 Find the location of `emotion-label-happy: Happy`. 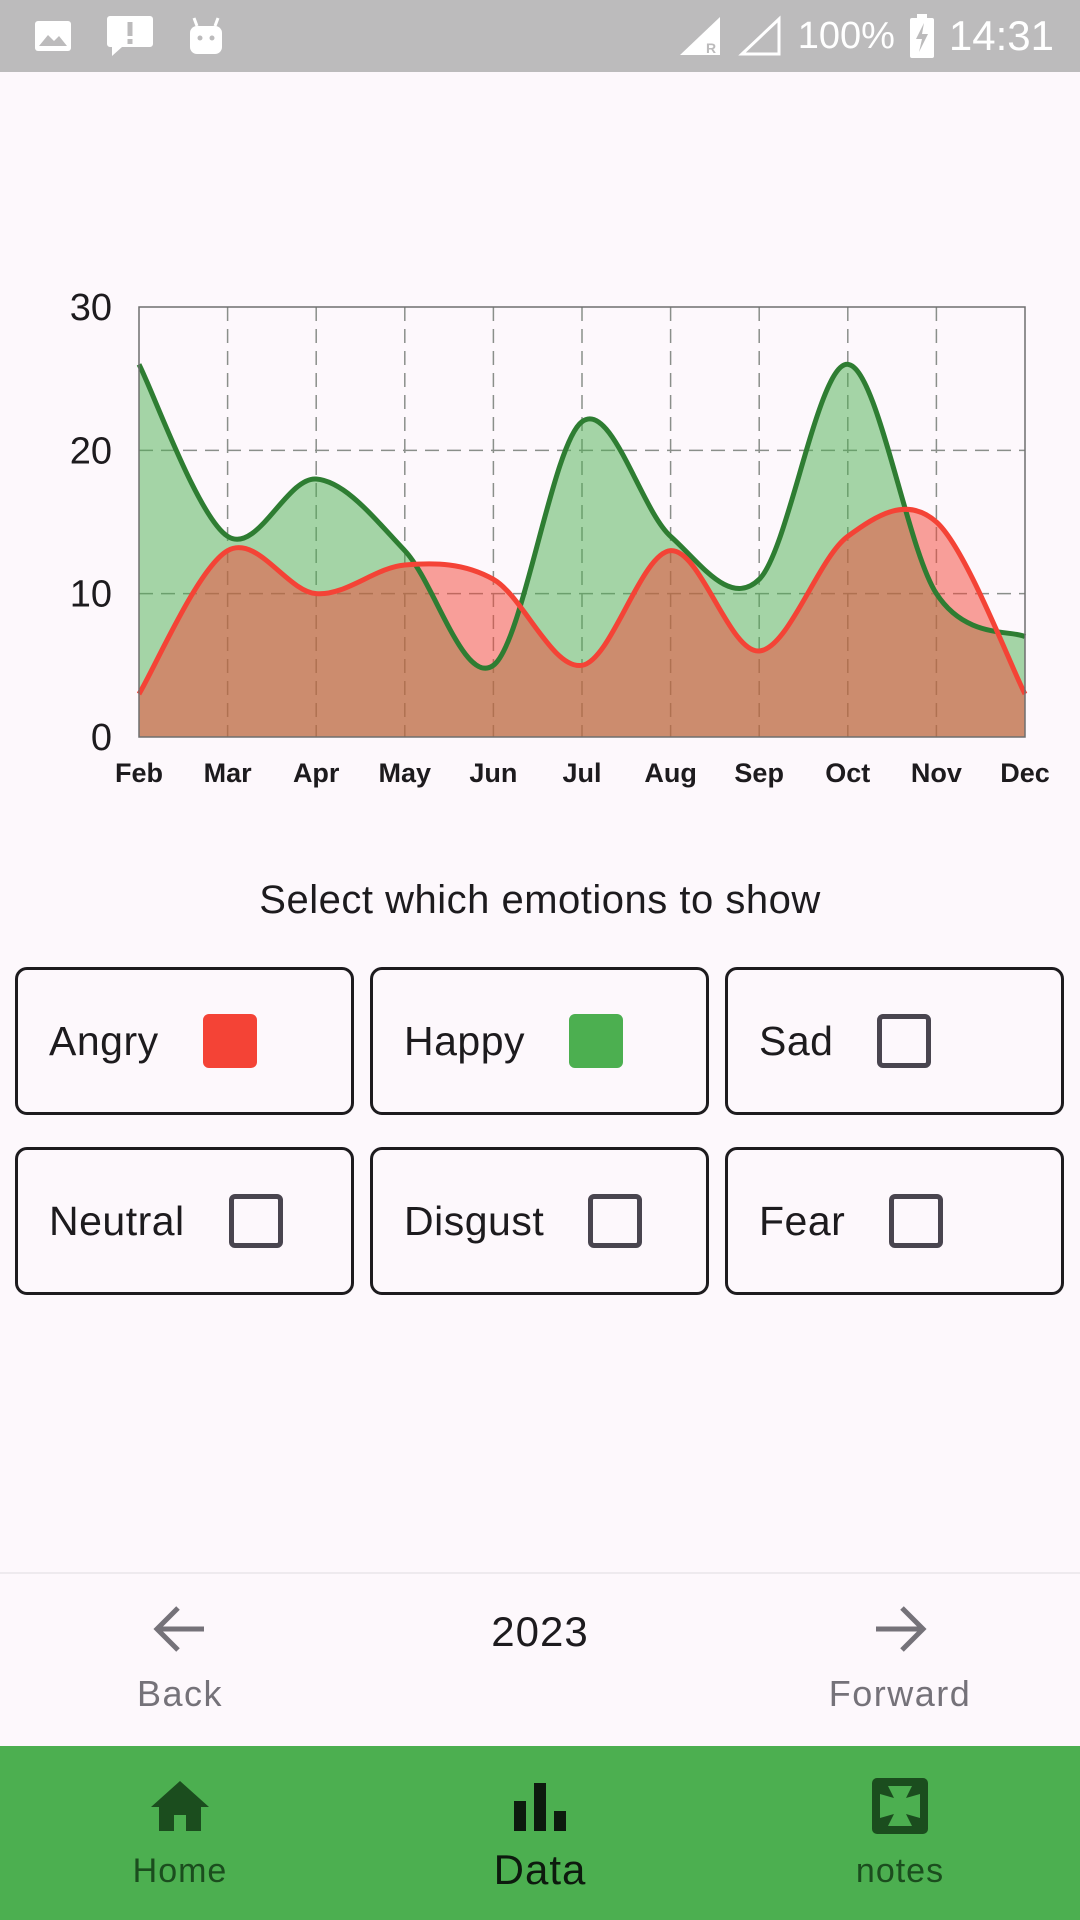

emotion-label-happy: Happy is located at coordinates (465, 1040).